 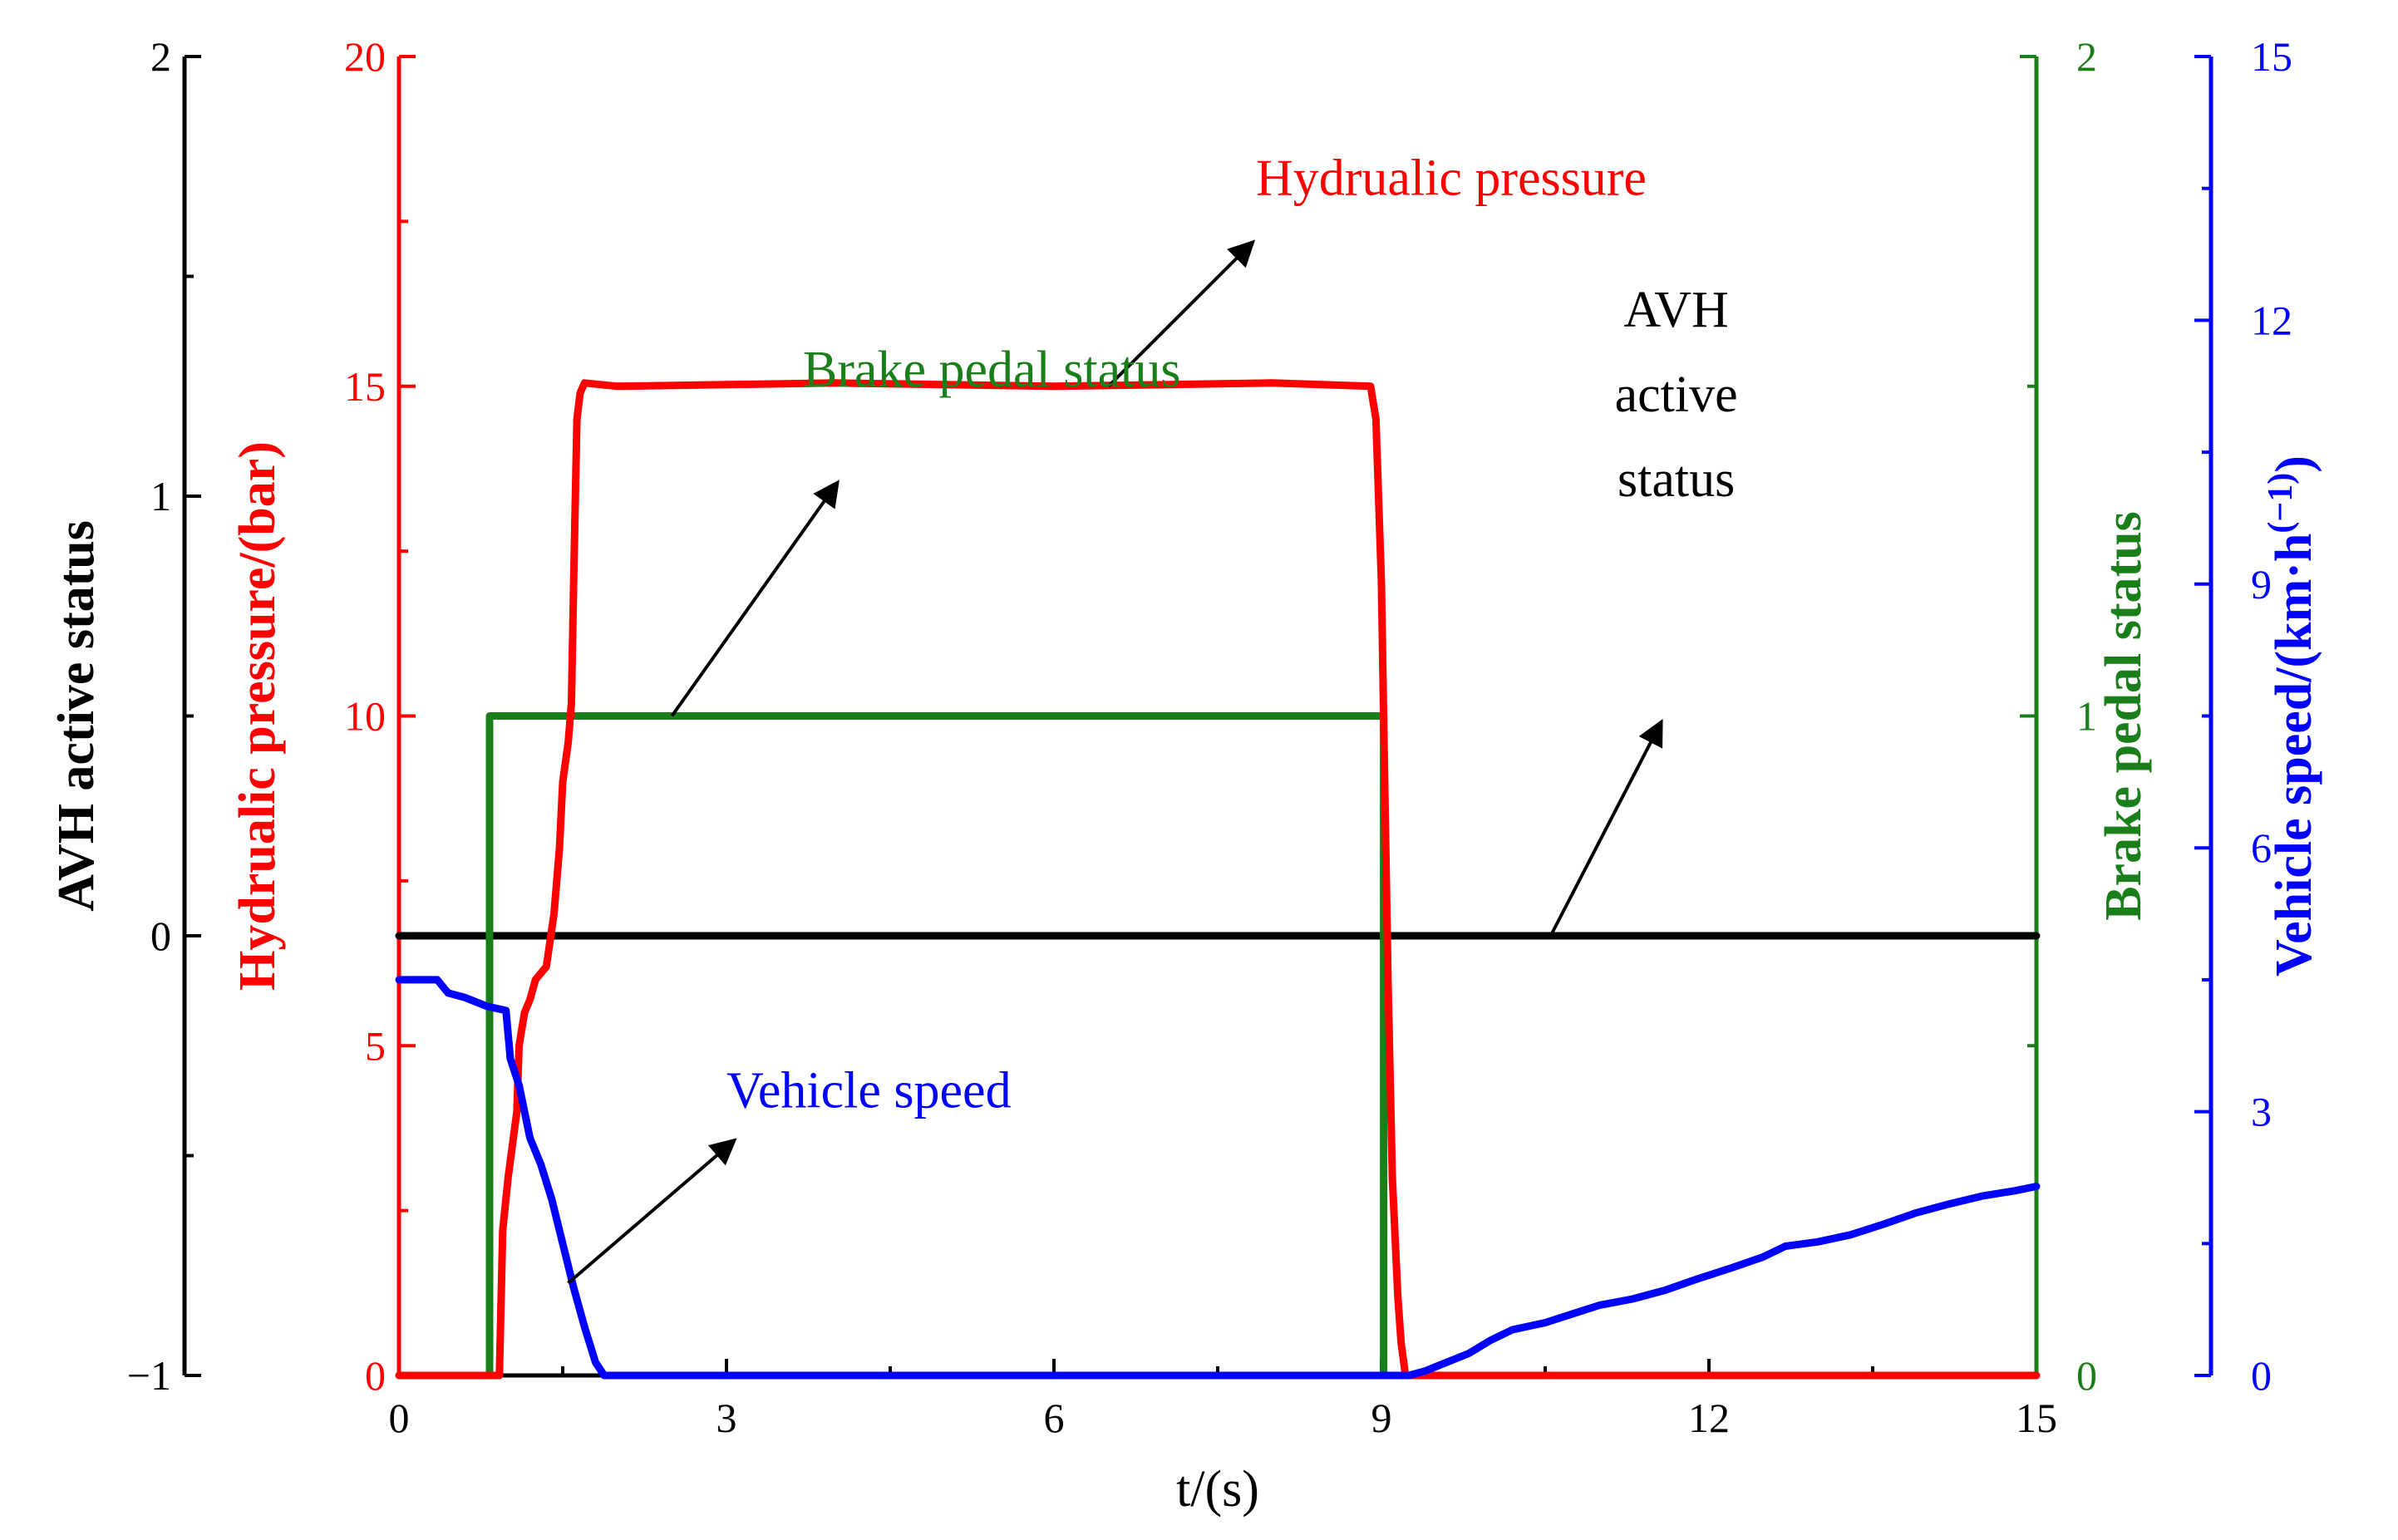 What do you see at coordinates (257, 716) in the screenshot?
I see `pressure-axis-title: Hydrualic pressure/(bar)` at bounding box center [257, 716].